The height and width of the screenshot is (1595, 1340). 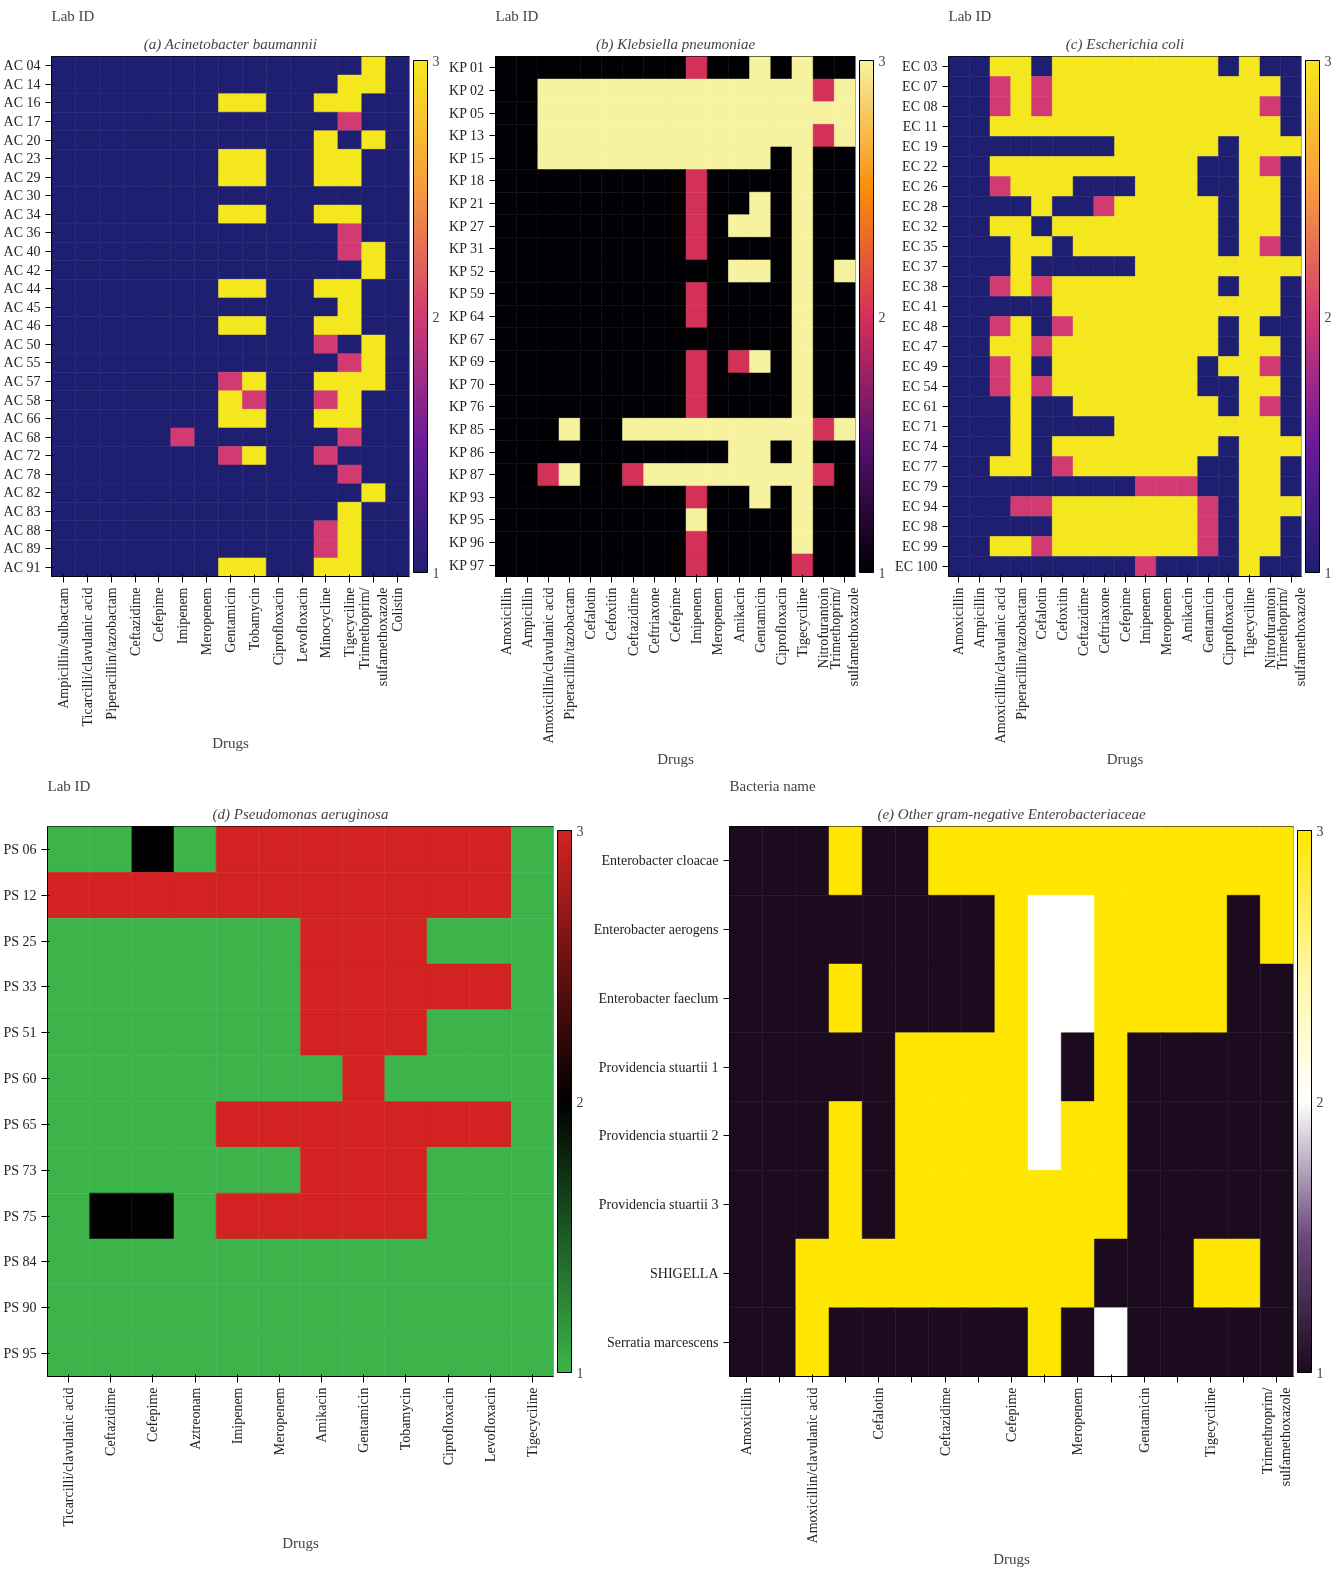 What do you see at coordinates (1011, 814) in the screenshot?
I see `chart-title: (e) Other gram-negative Enterobacteriaceae` at bounding box center [1011, 814].